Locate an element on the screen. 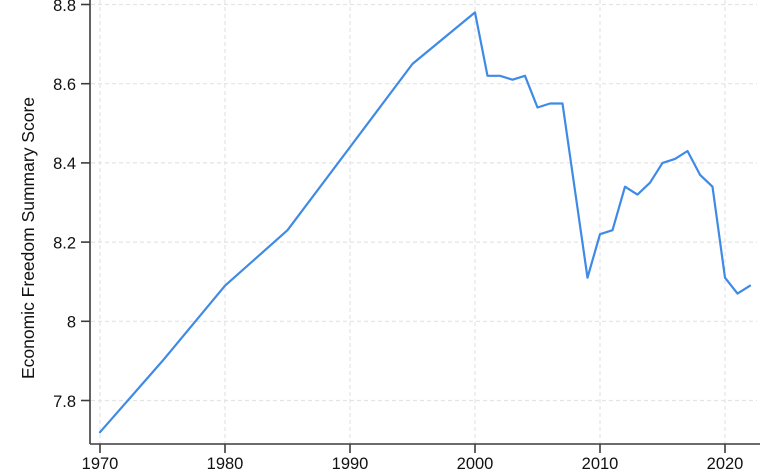 Image resolution: width=780 pixels, height=470 pixels. y-tick-label: 8.6 is located at coordinates (64, 85).